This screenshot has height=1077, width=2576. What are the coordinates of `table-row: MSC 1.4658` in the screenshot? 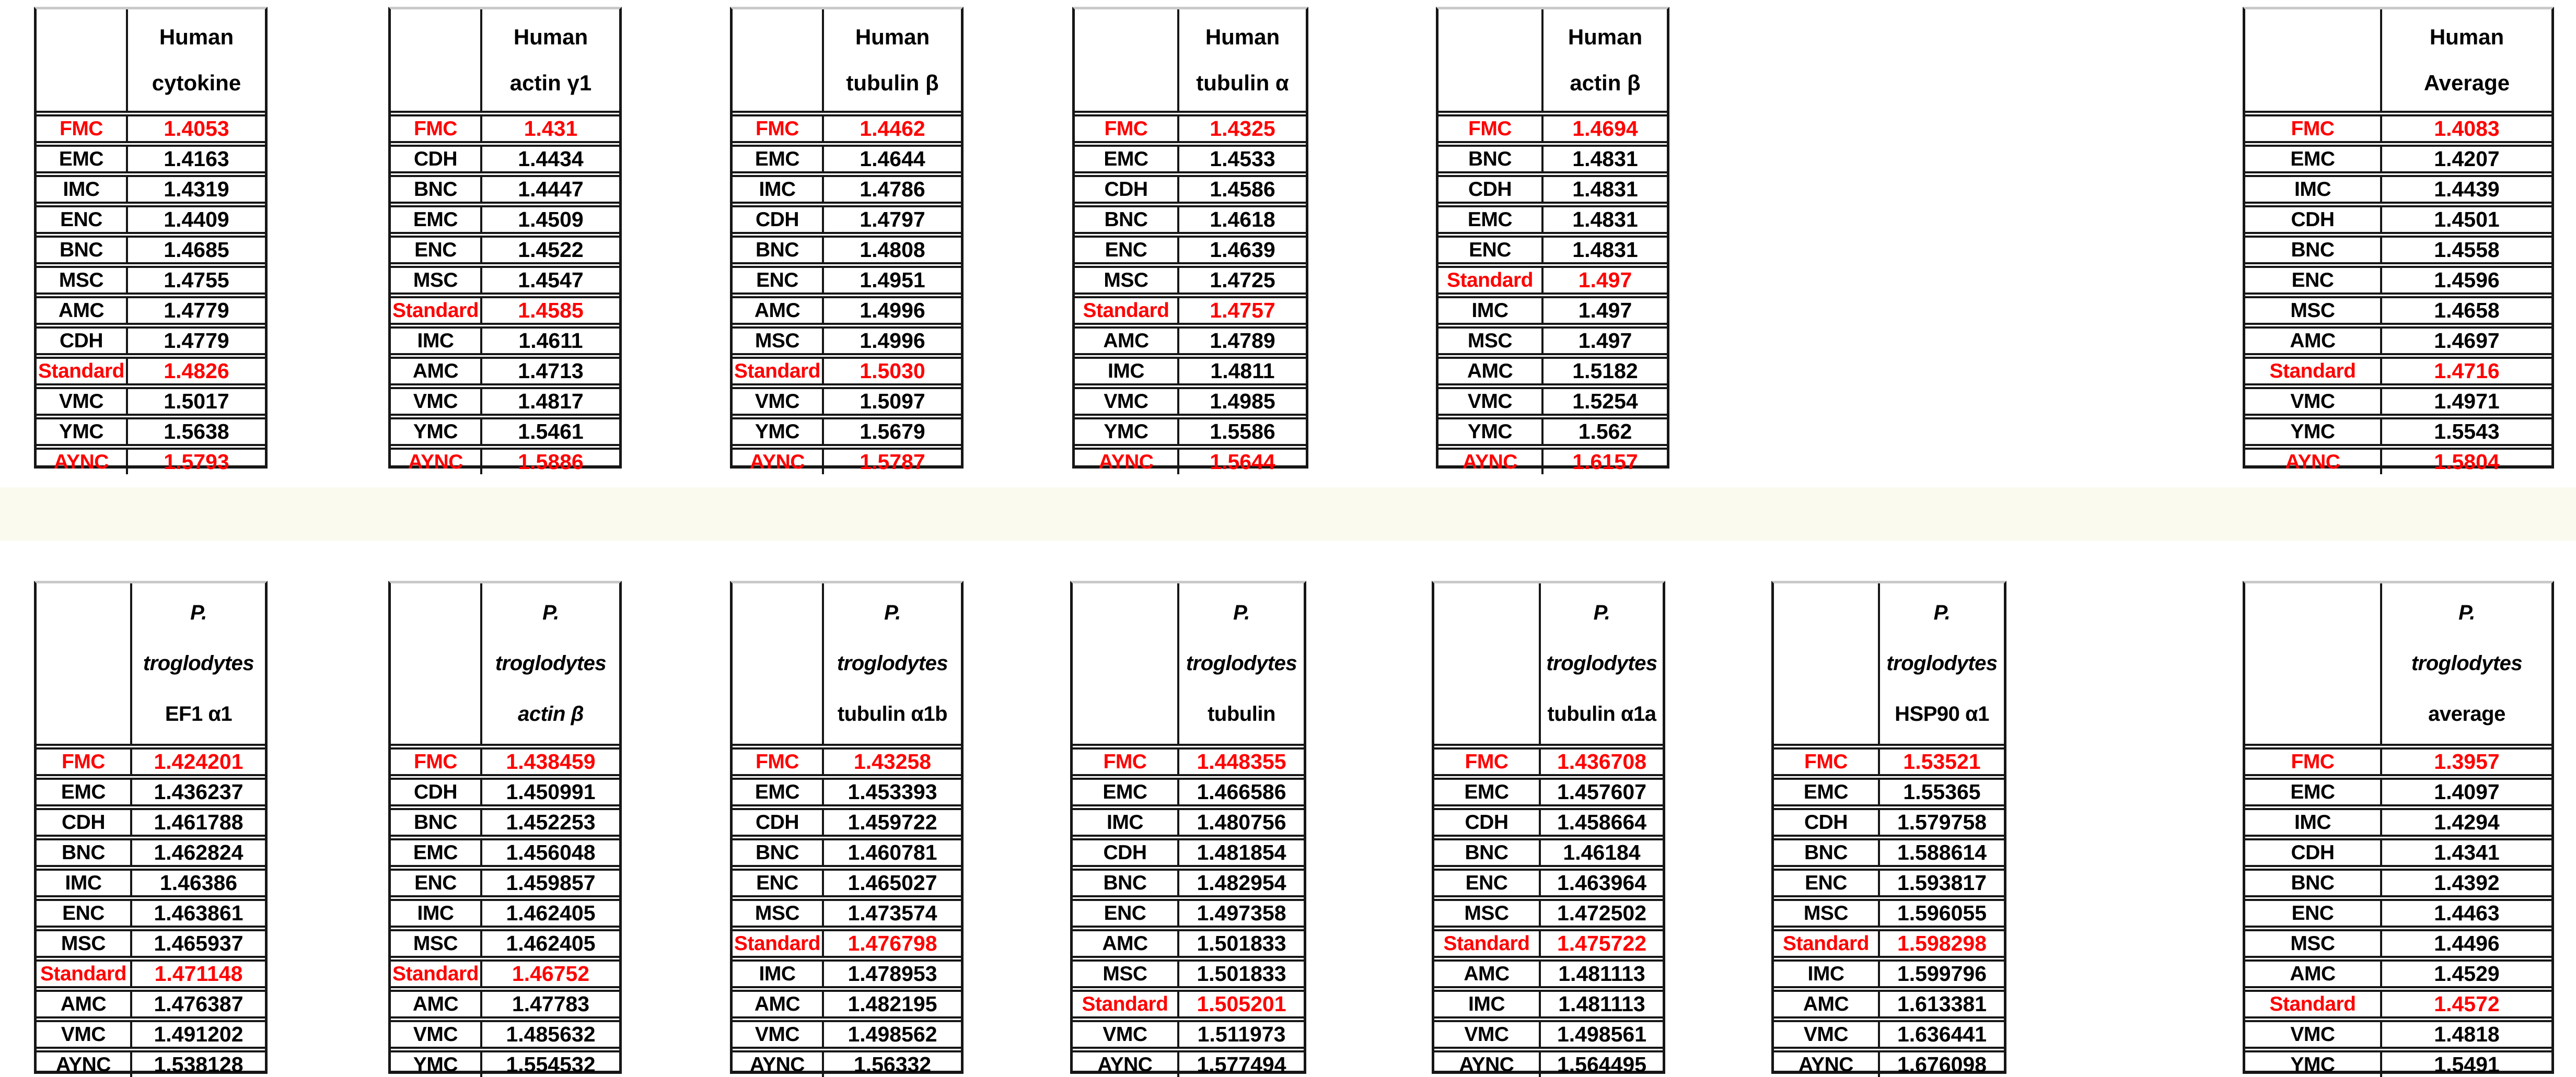 It's located at (2398, 307).